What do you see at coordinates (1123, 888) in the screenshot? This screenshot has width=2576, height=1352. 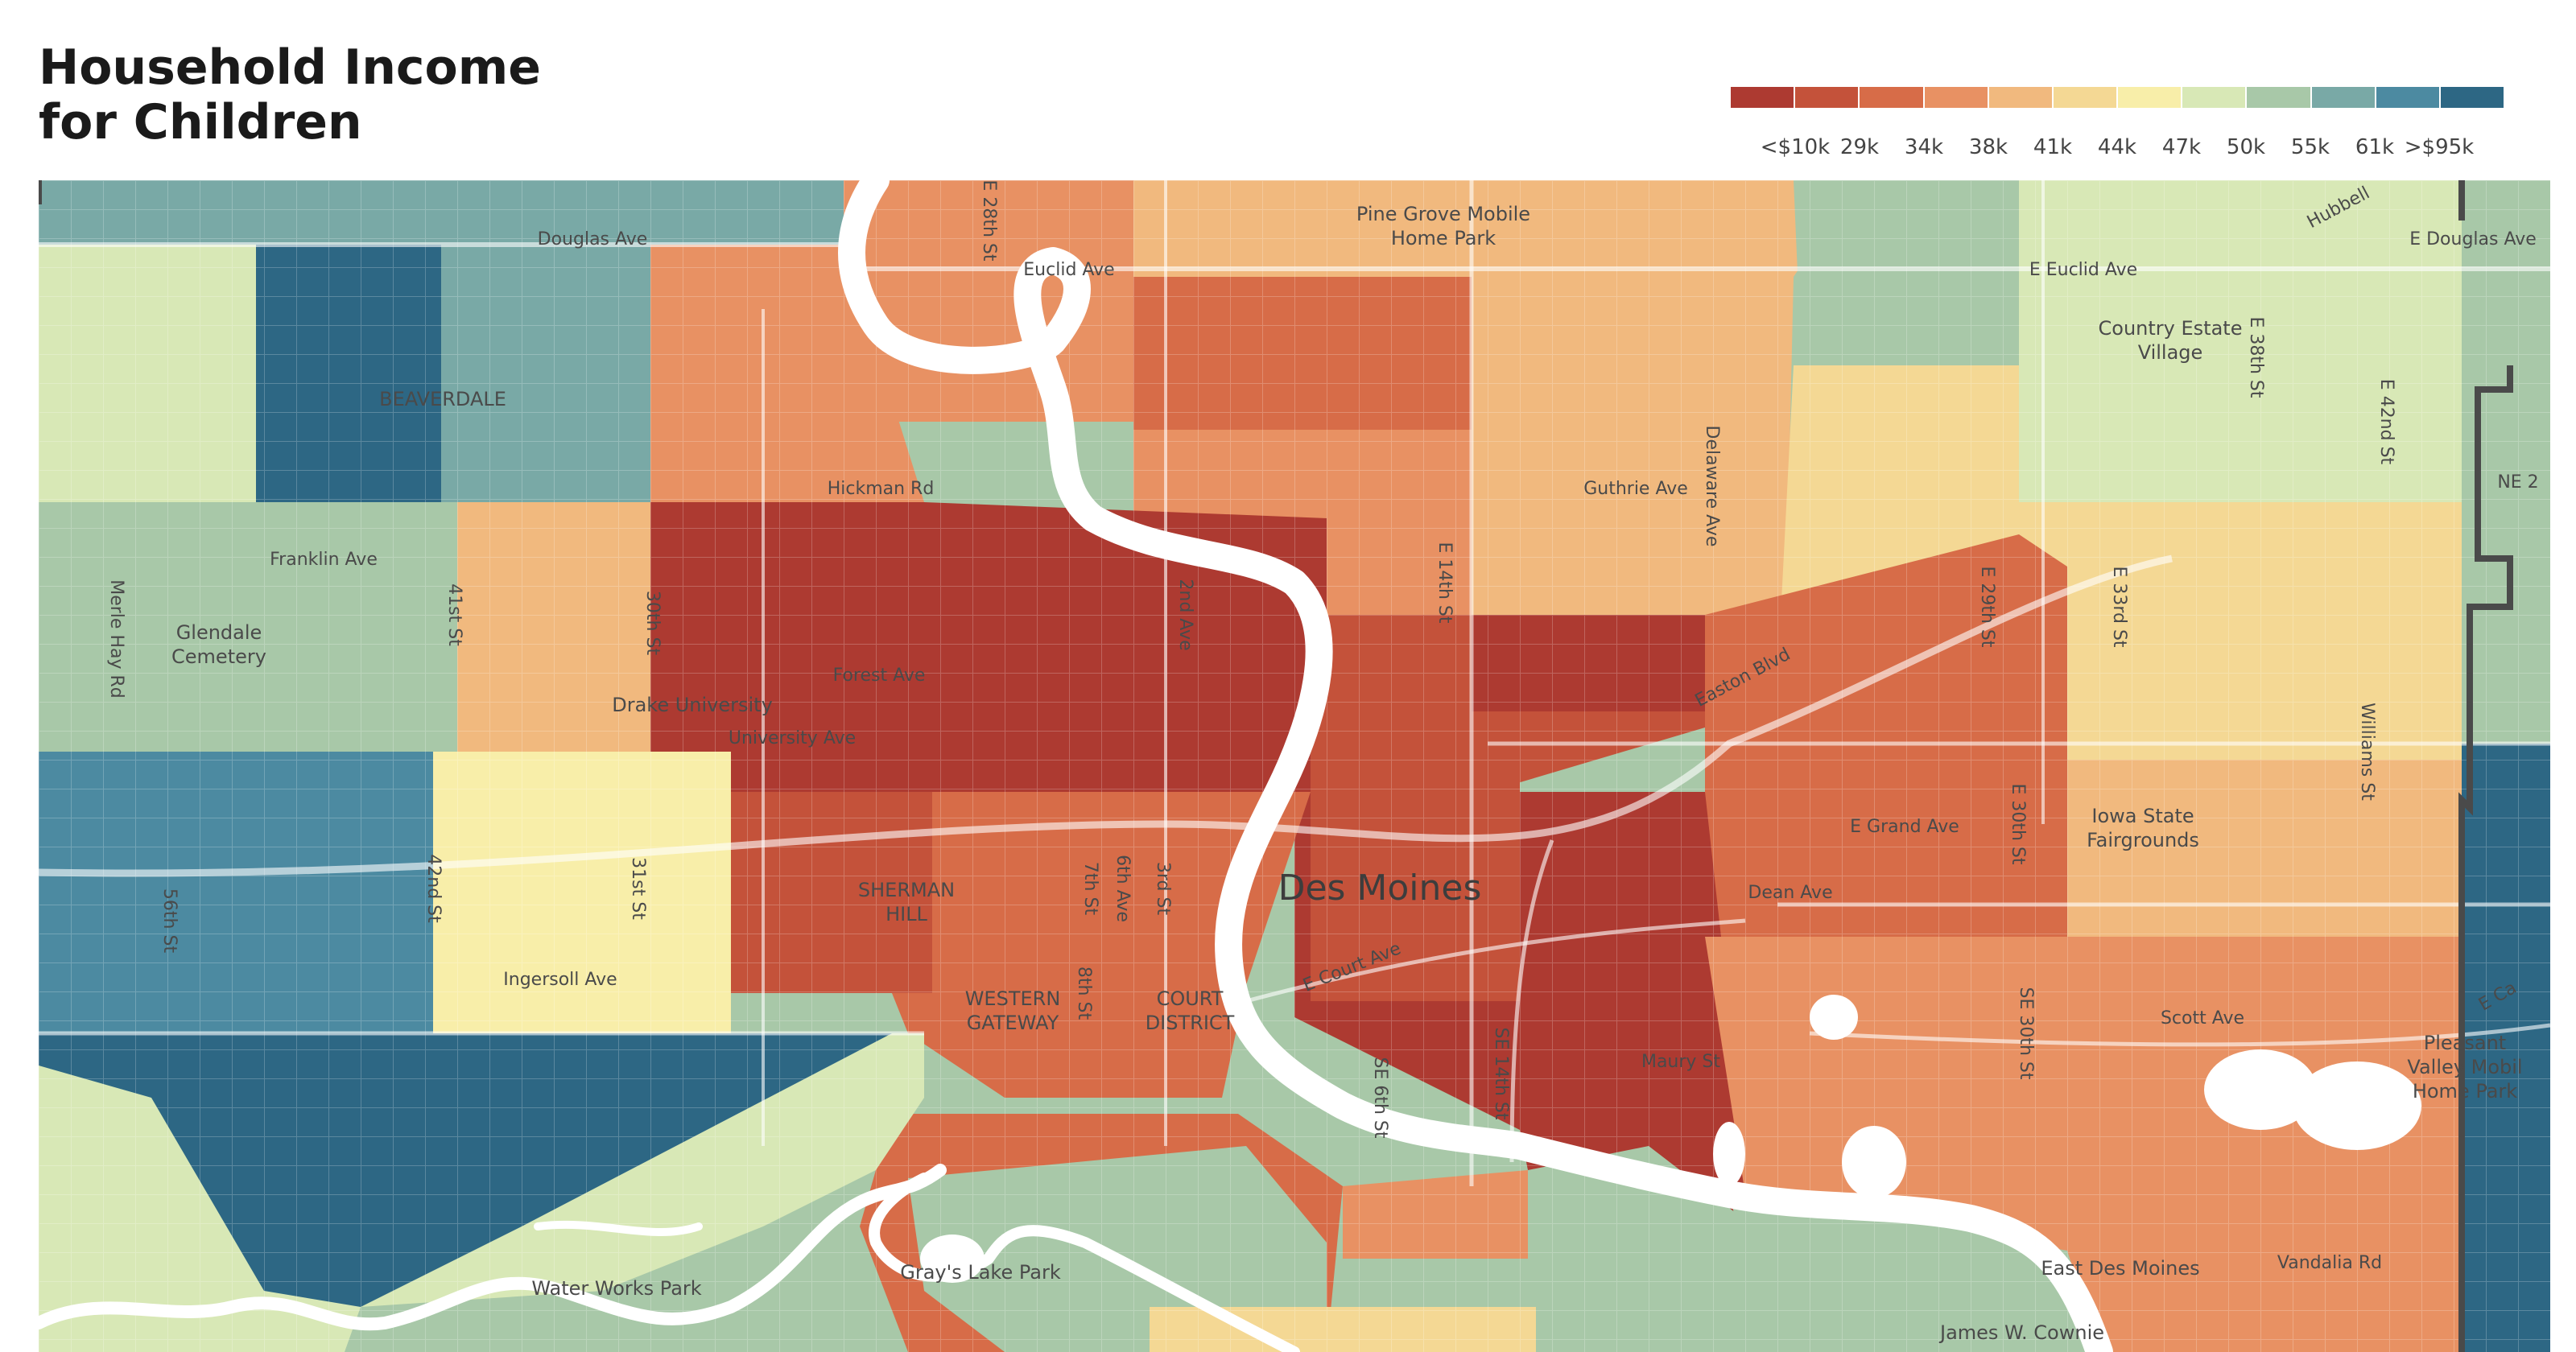 I see `street-label: 6th Ave` at bounding box center [1123, 888].